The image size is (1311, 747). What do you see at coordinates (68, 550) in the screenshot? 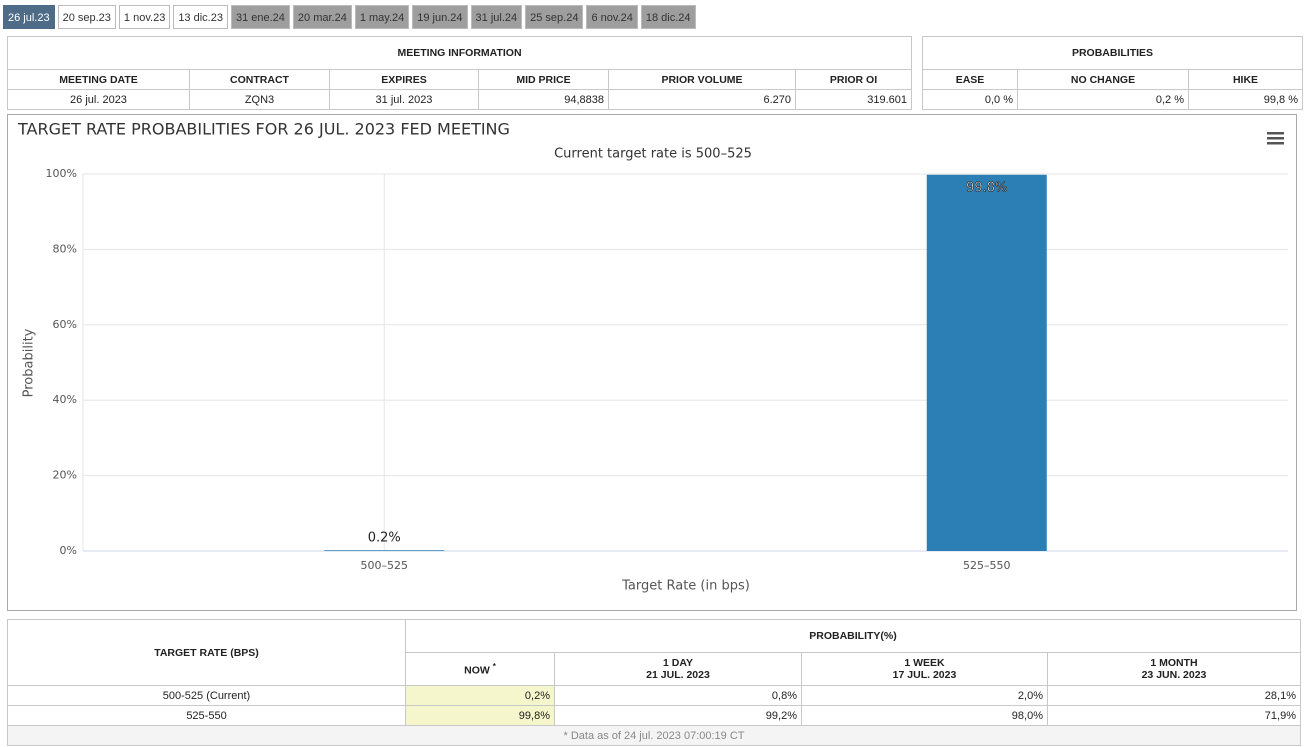
I see `y-tick-label: 0%` at bounding box center [68, 550].